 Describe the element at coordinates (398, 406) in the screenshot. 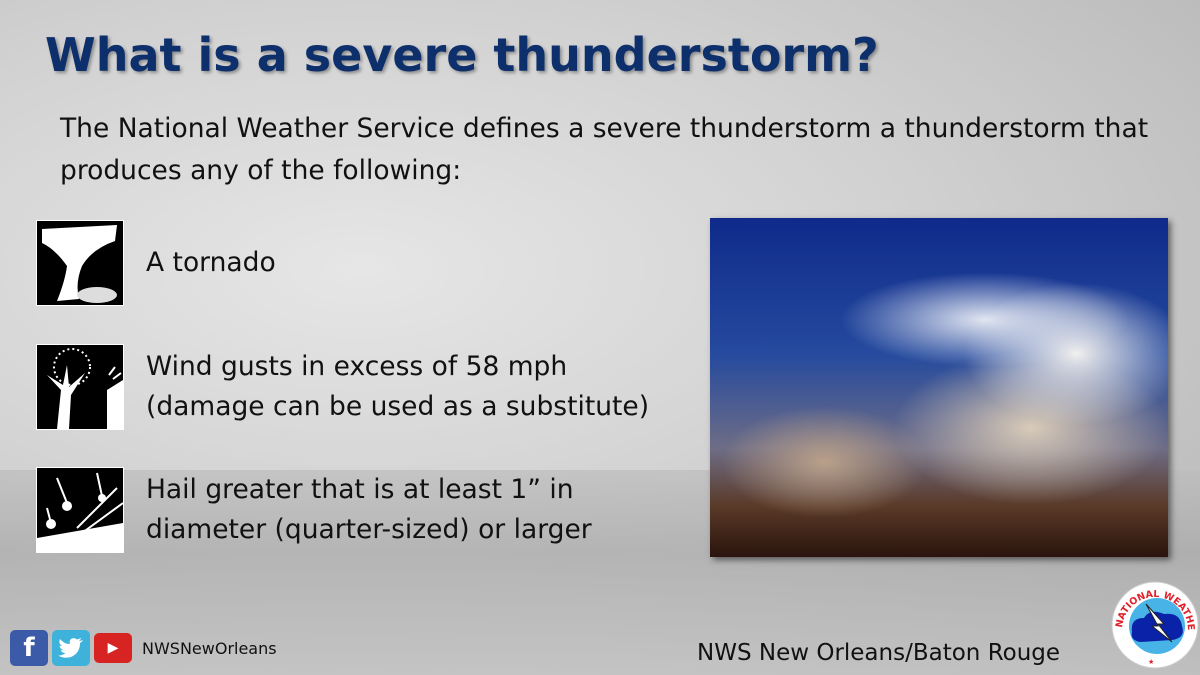

I see `item-text-line-2: (damage can be used as a substitute)` at that location.